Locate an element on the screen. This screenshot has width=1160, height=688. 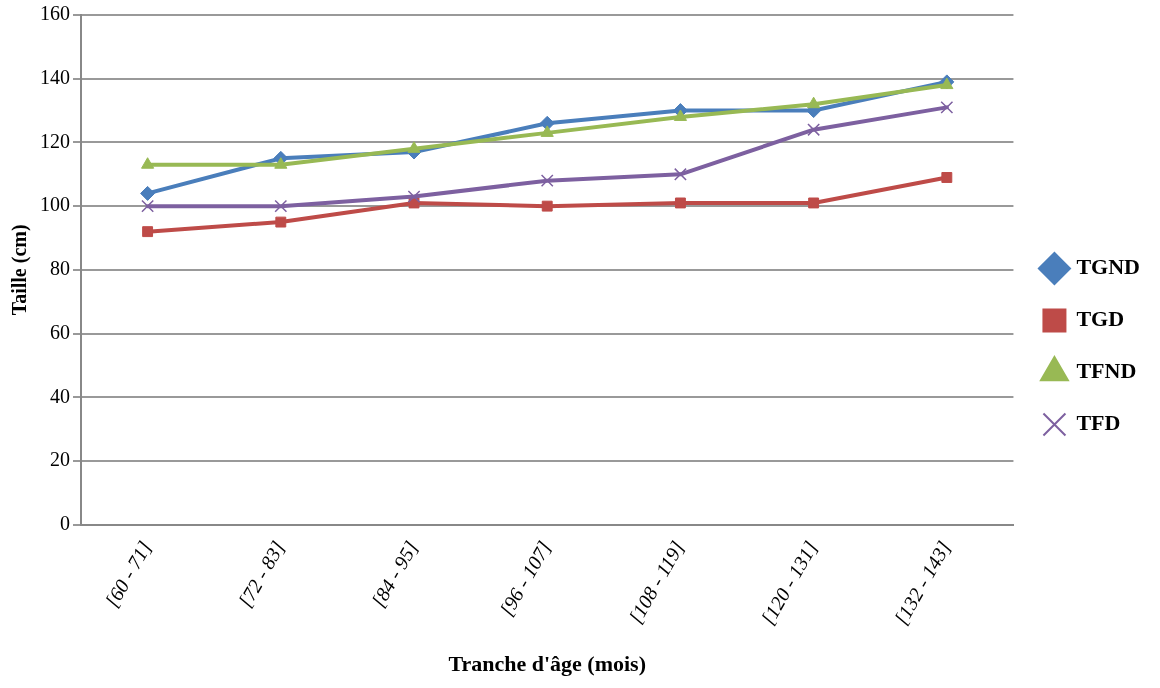
y-tick-label: 20 is located at coordinates (60, 459).